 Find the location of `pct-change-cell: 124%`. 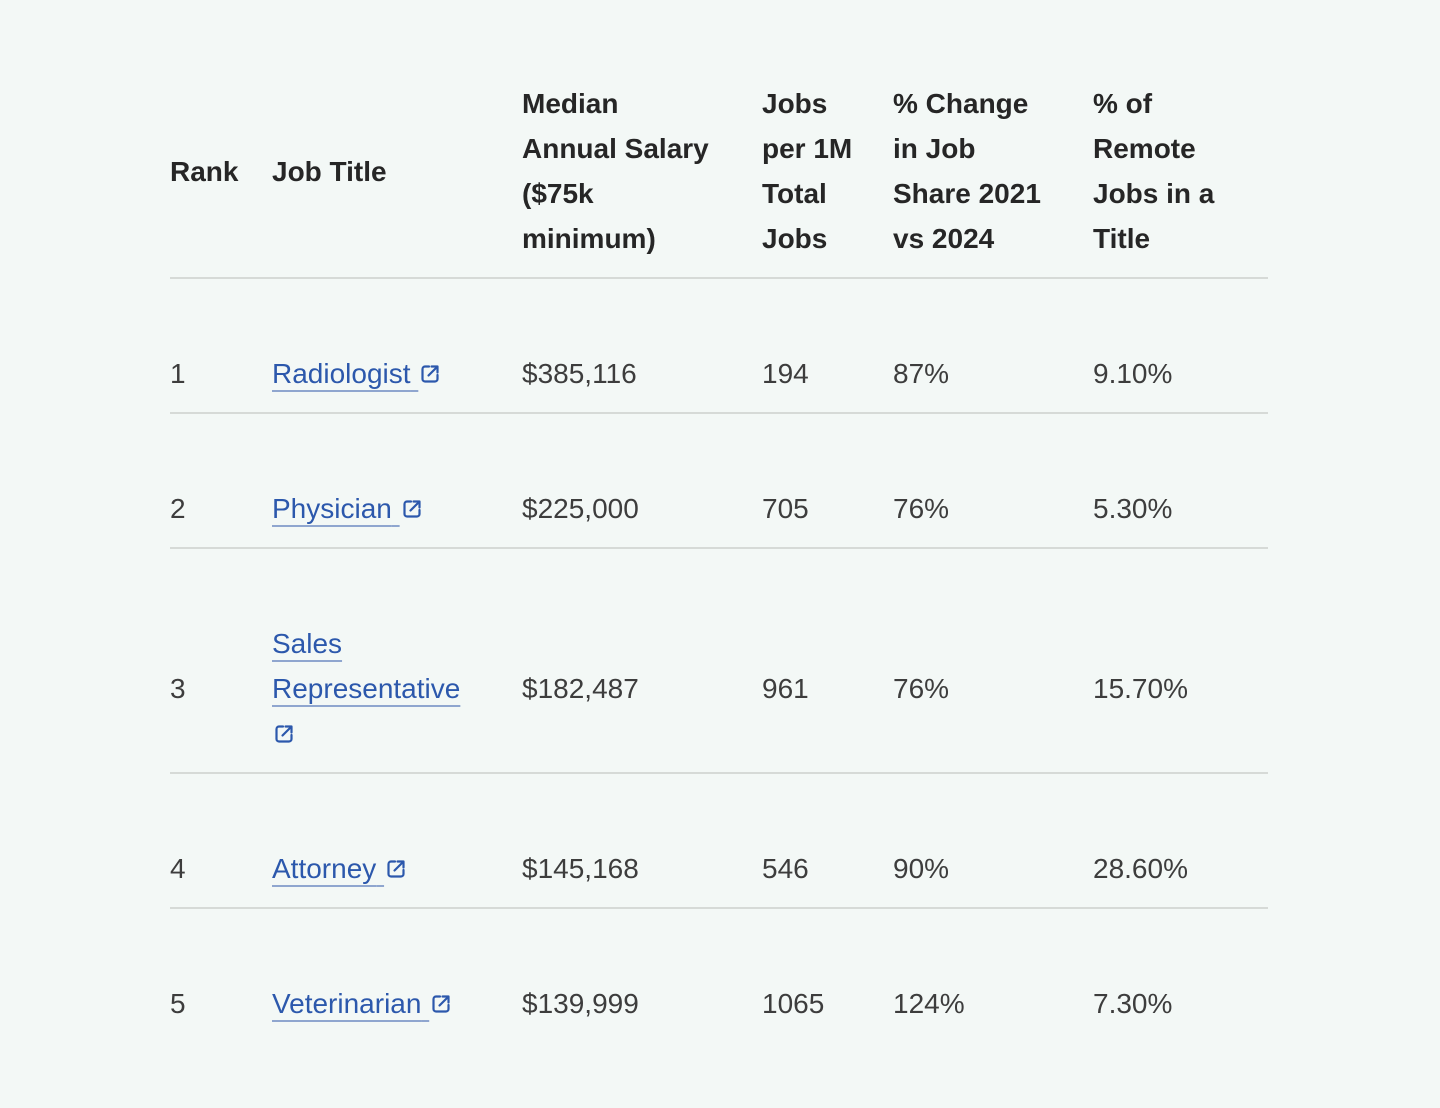

pct-change-cell: 124% is located at coordinates (929, 1003).